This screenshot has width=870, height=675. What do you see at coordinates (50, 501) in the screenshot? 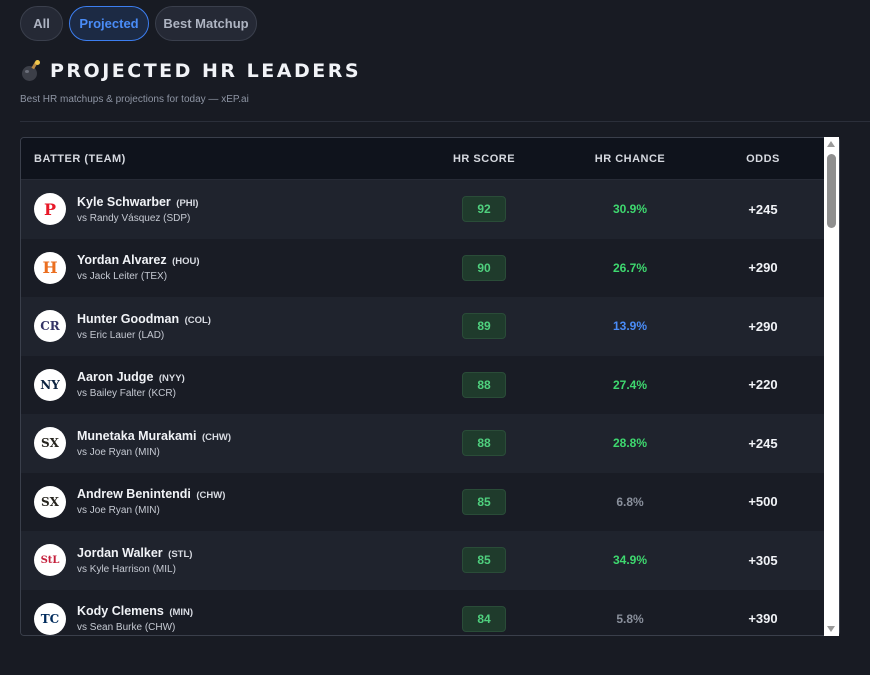
I see `team-logo-icon: SX` at bounding box center [50, 501].